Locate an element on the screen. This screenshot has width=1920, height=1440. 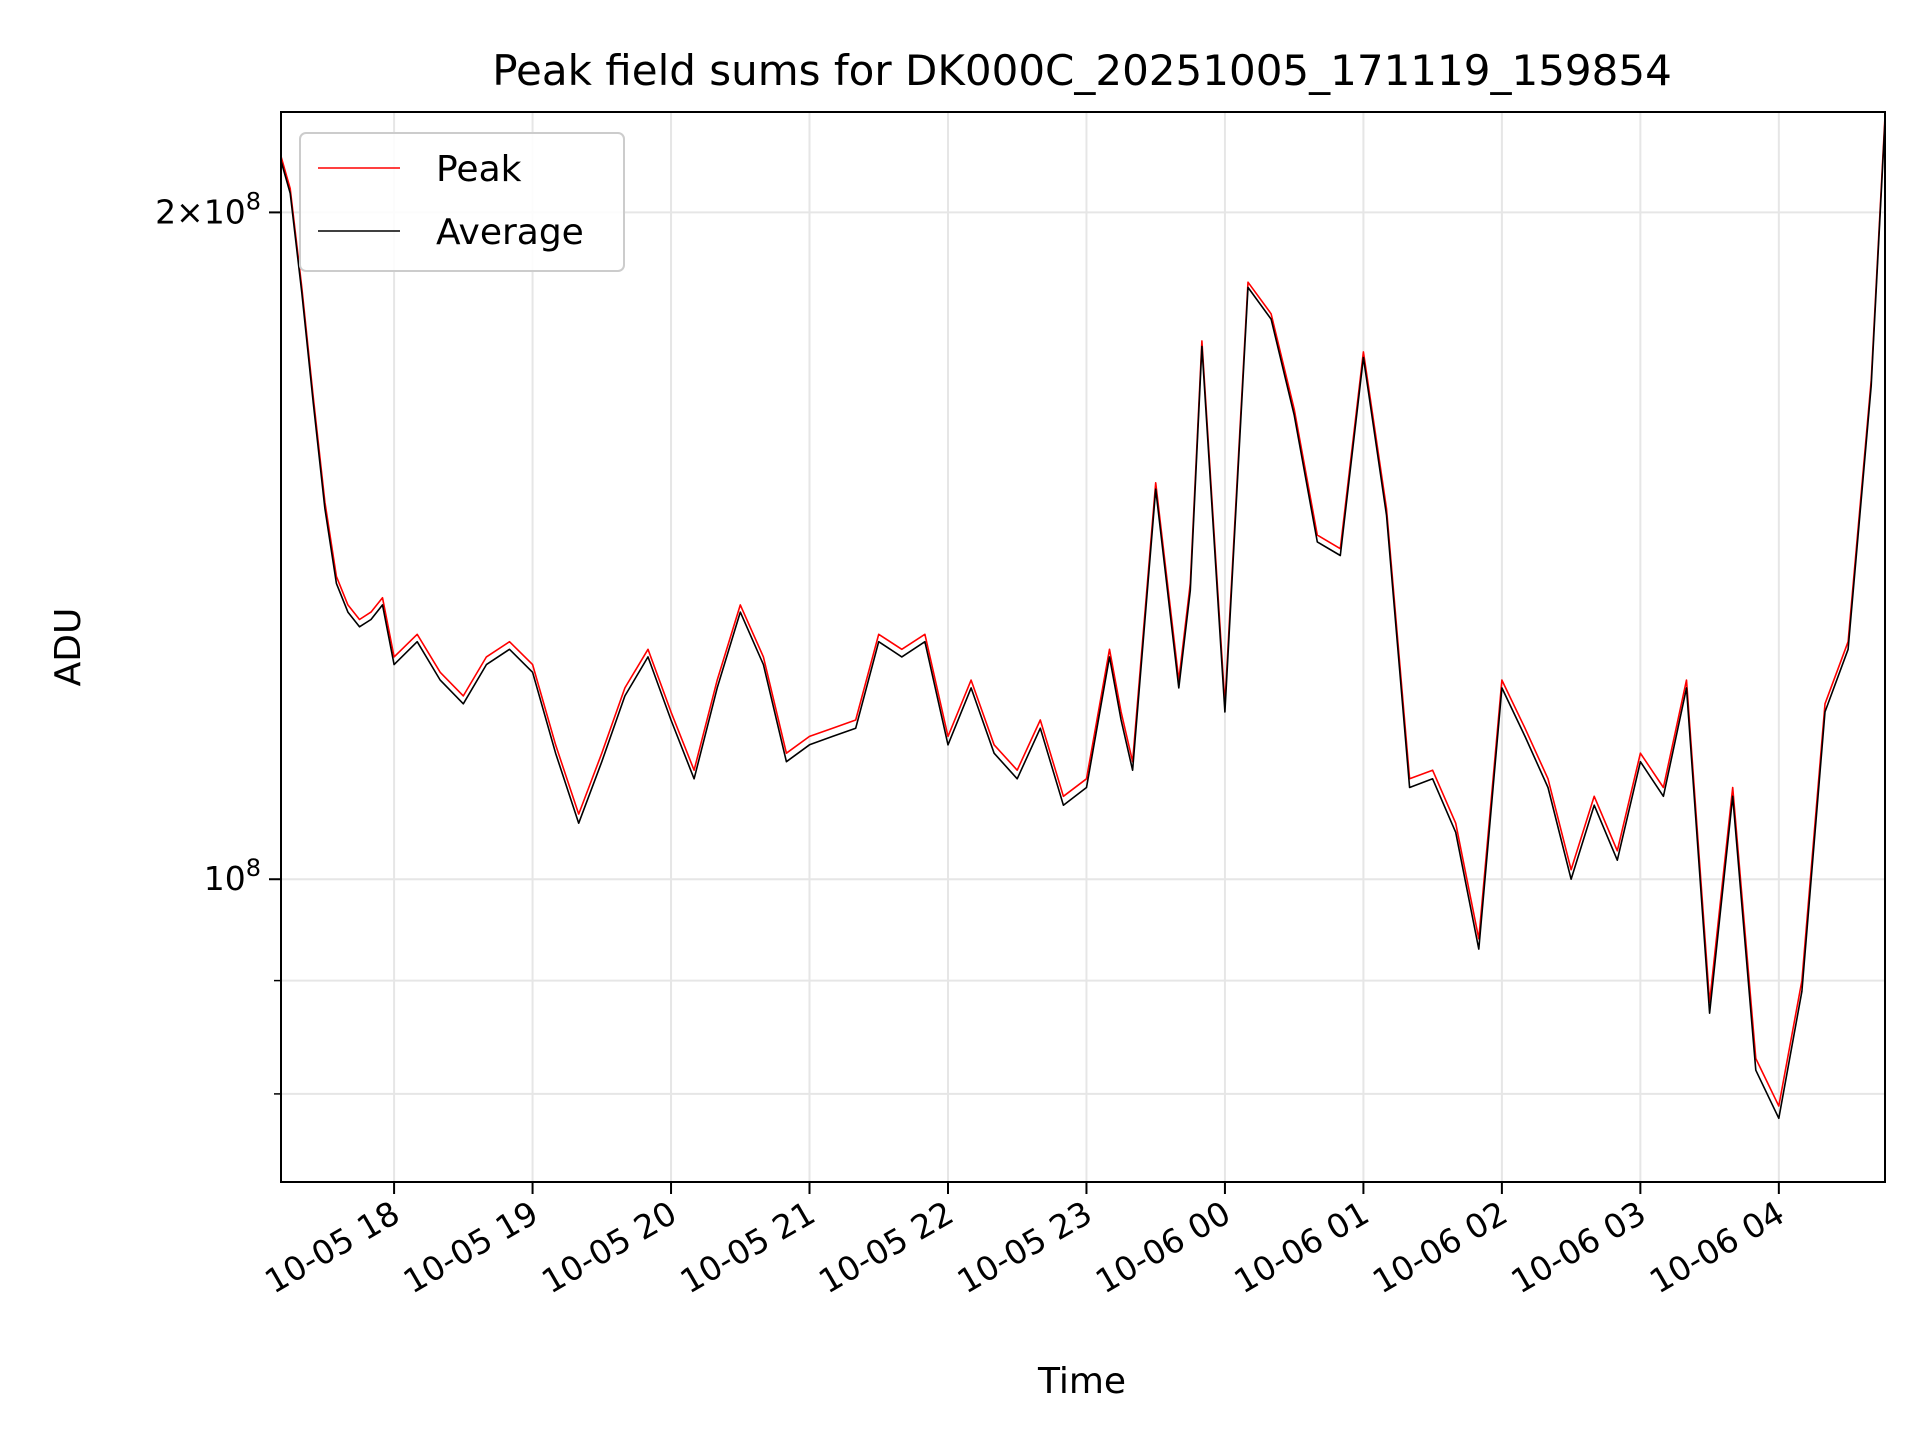
legend-label-peak: Peak is located at coordinates (479, 169).